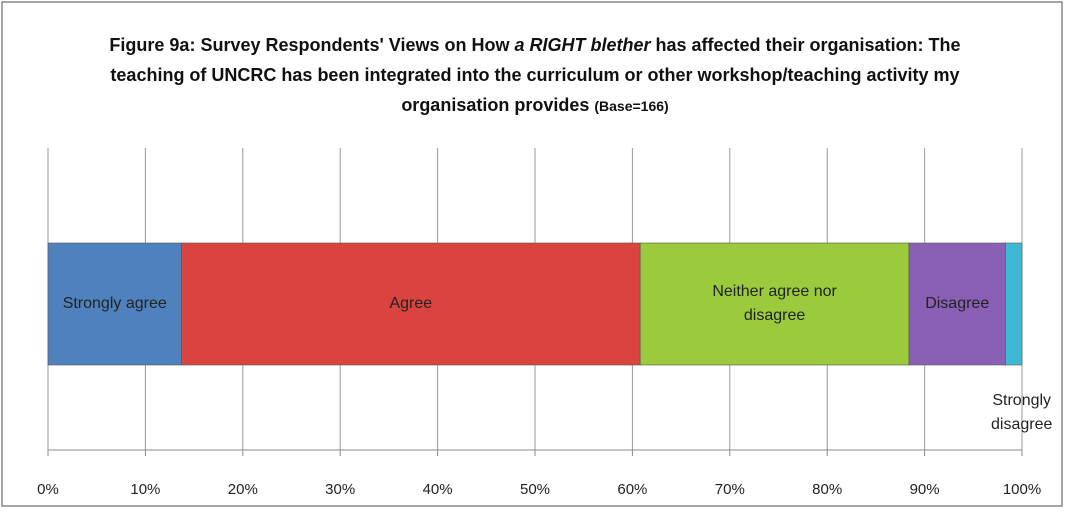  What do you see at coordinates (632, 489) in the screenshot?
I see `x-tick-label: 60%` at bounding box center [632, 489].